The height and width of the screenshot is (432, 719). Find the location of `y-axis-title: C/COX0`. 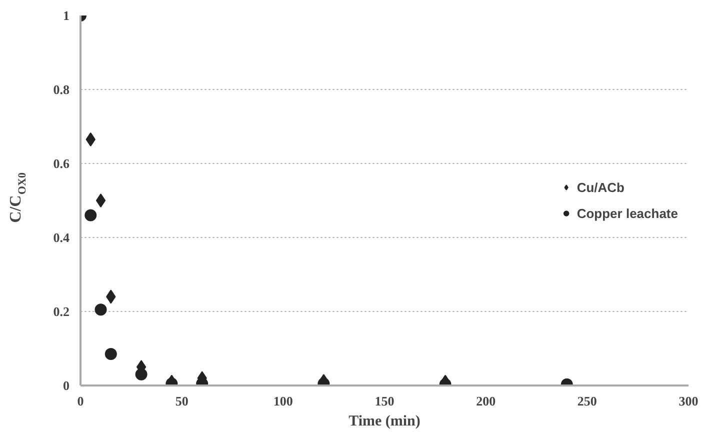

y-axis-title: C/COX0 is located at coordinates (18, 197).